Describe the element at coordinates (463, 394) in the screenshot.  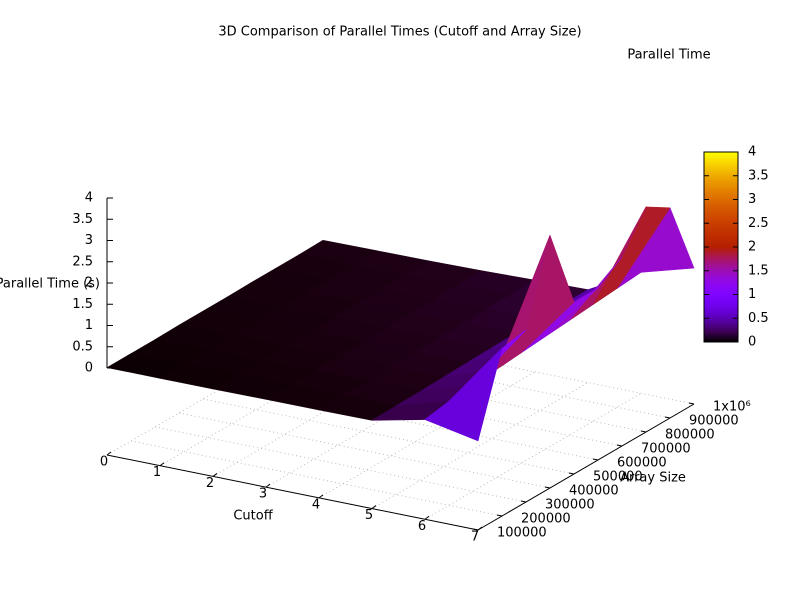
I see `surface-cell` at that location.